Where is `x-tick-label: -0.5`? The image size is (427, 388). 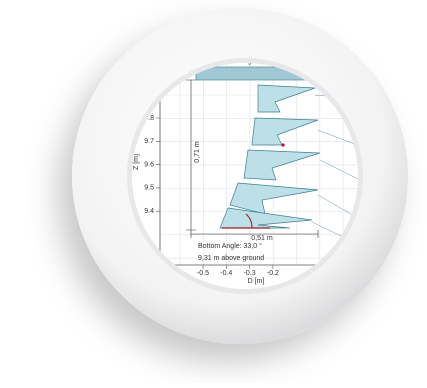 x-tick-label: -0.5 is located at coordinates (203, 273).